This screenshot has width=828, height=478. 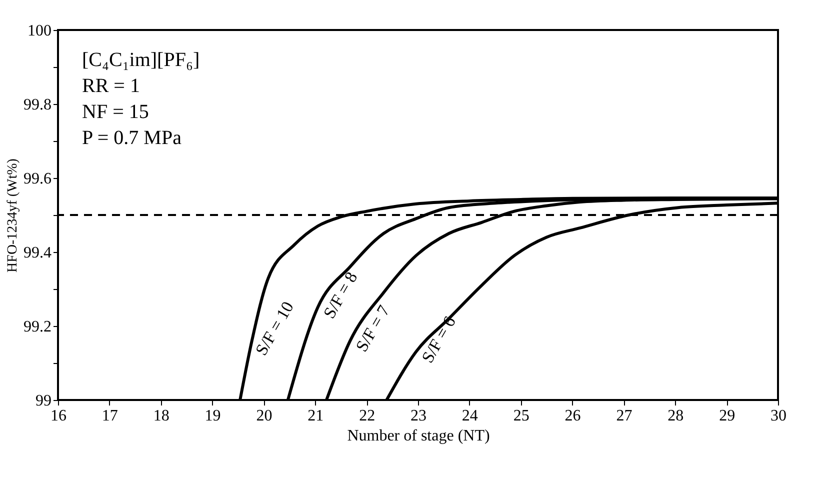 I want to click on x-tick-label: 18, so click(x=161, y=416).